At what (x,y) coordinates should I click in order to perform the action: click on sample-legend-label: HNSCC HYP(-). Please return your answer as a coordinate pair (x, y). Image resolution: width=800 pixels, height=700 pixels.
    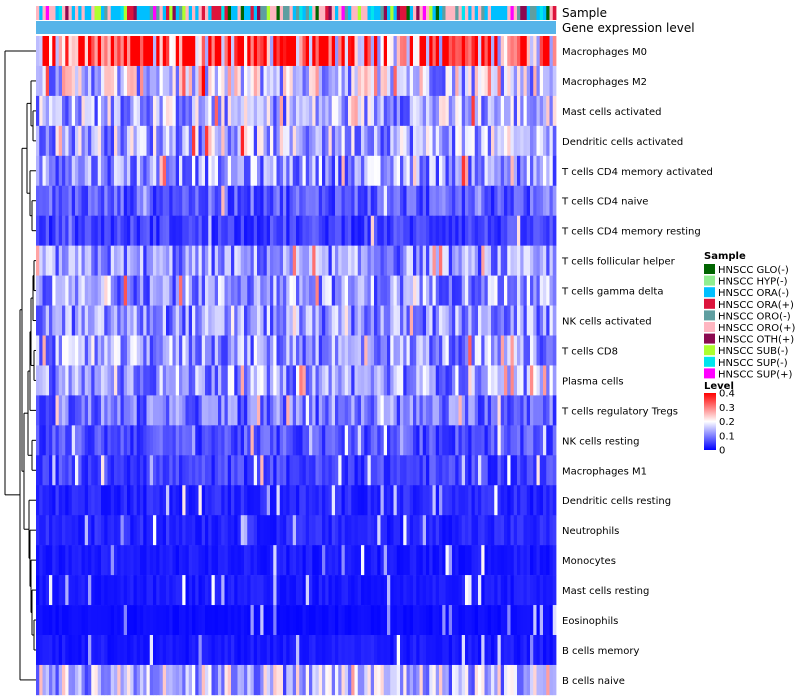
    Looking at the image, I should click on (753, 282).